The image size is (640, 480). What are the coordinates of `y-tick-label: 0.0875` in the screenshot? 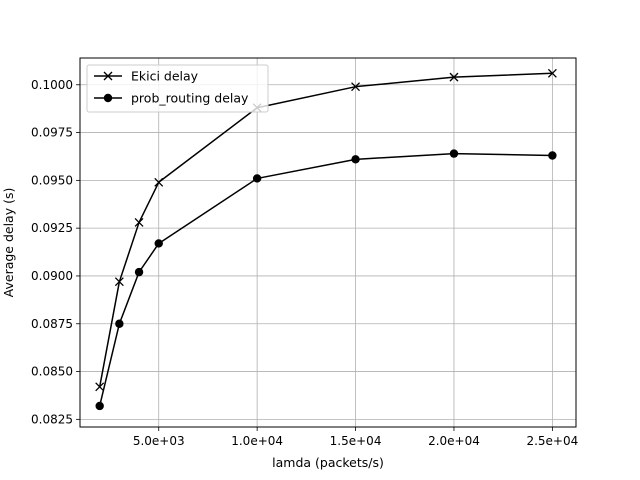 It's located at (52, 324).